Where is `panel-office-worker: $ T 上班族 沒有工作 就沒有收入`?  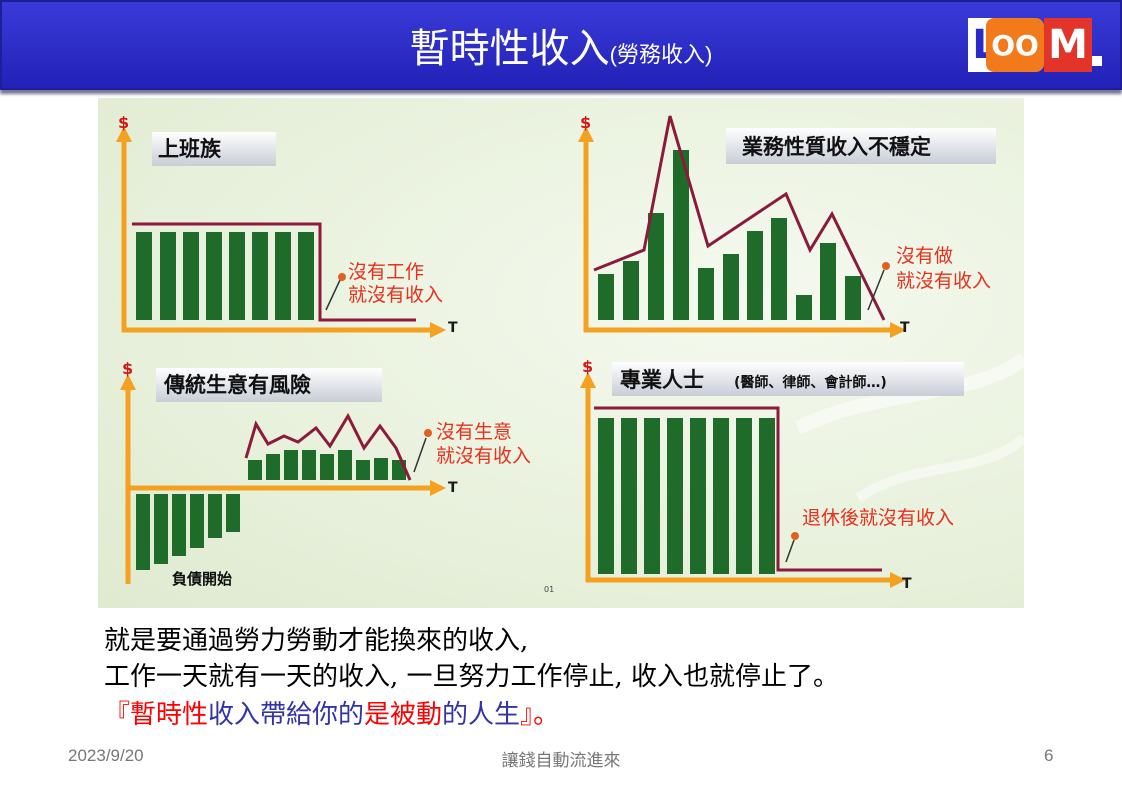 panel-office-worker: $ T 上班族 沒有工作 就沒有收入 is located at coordinates (287, 225).